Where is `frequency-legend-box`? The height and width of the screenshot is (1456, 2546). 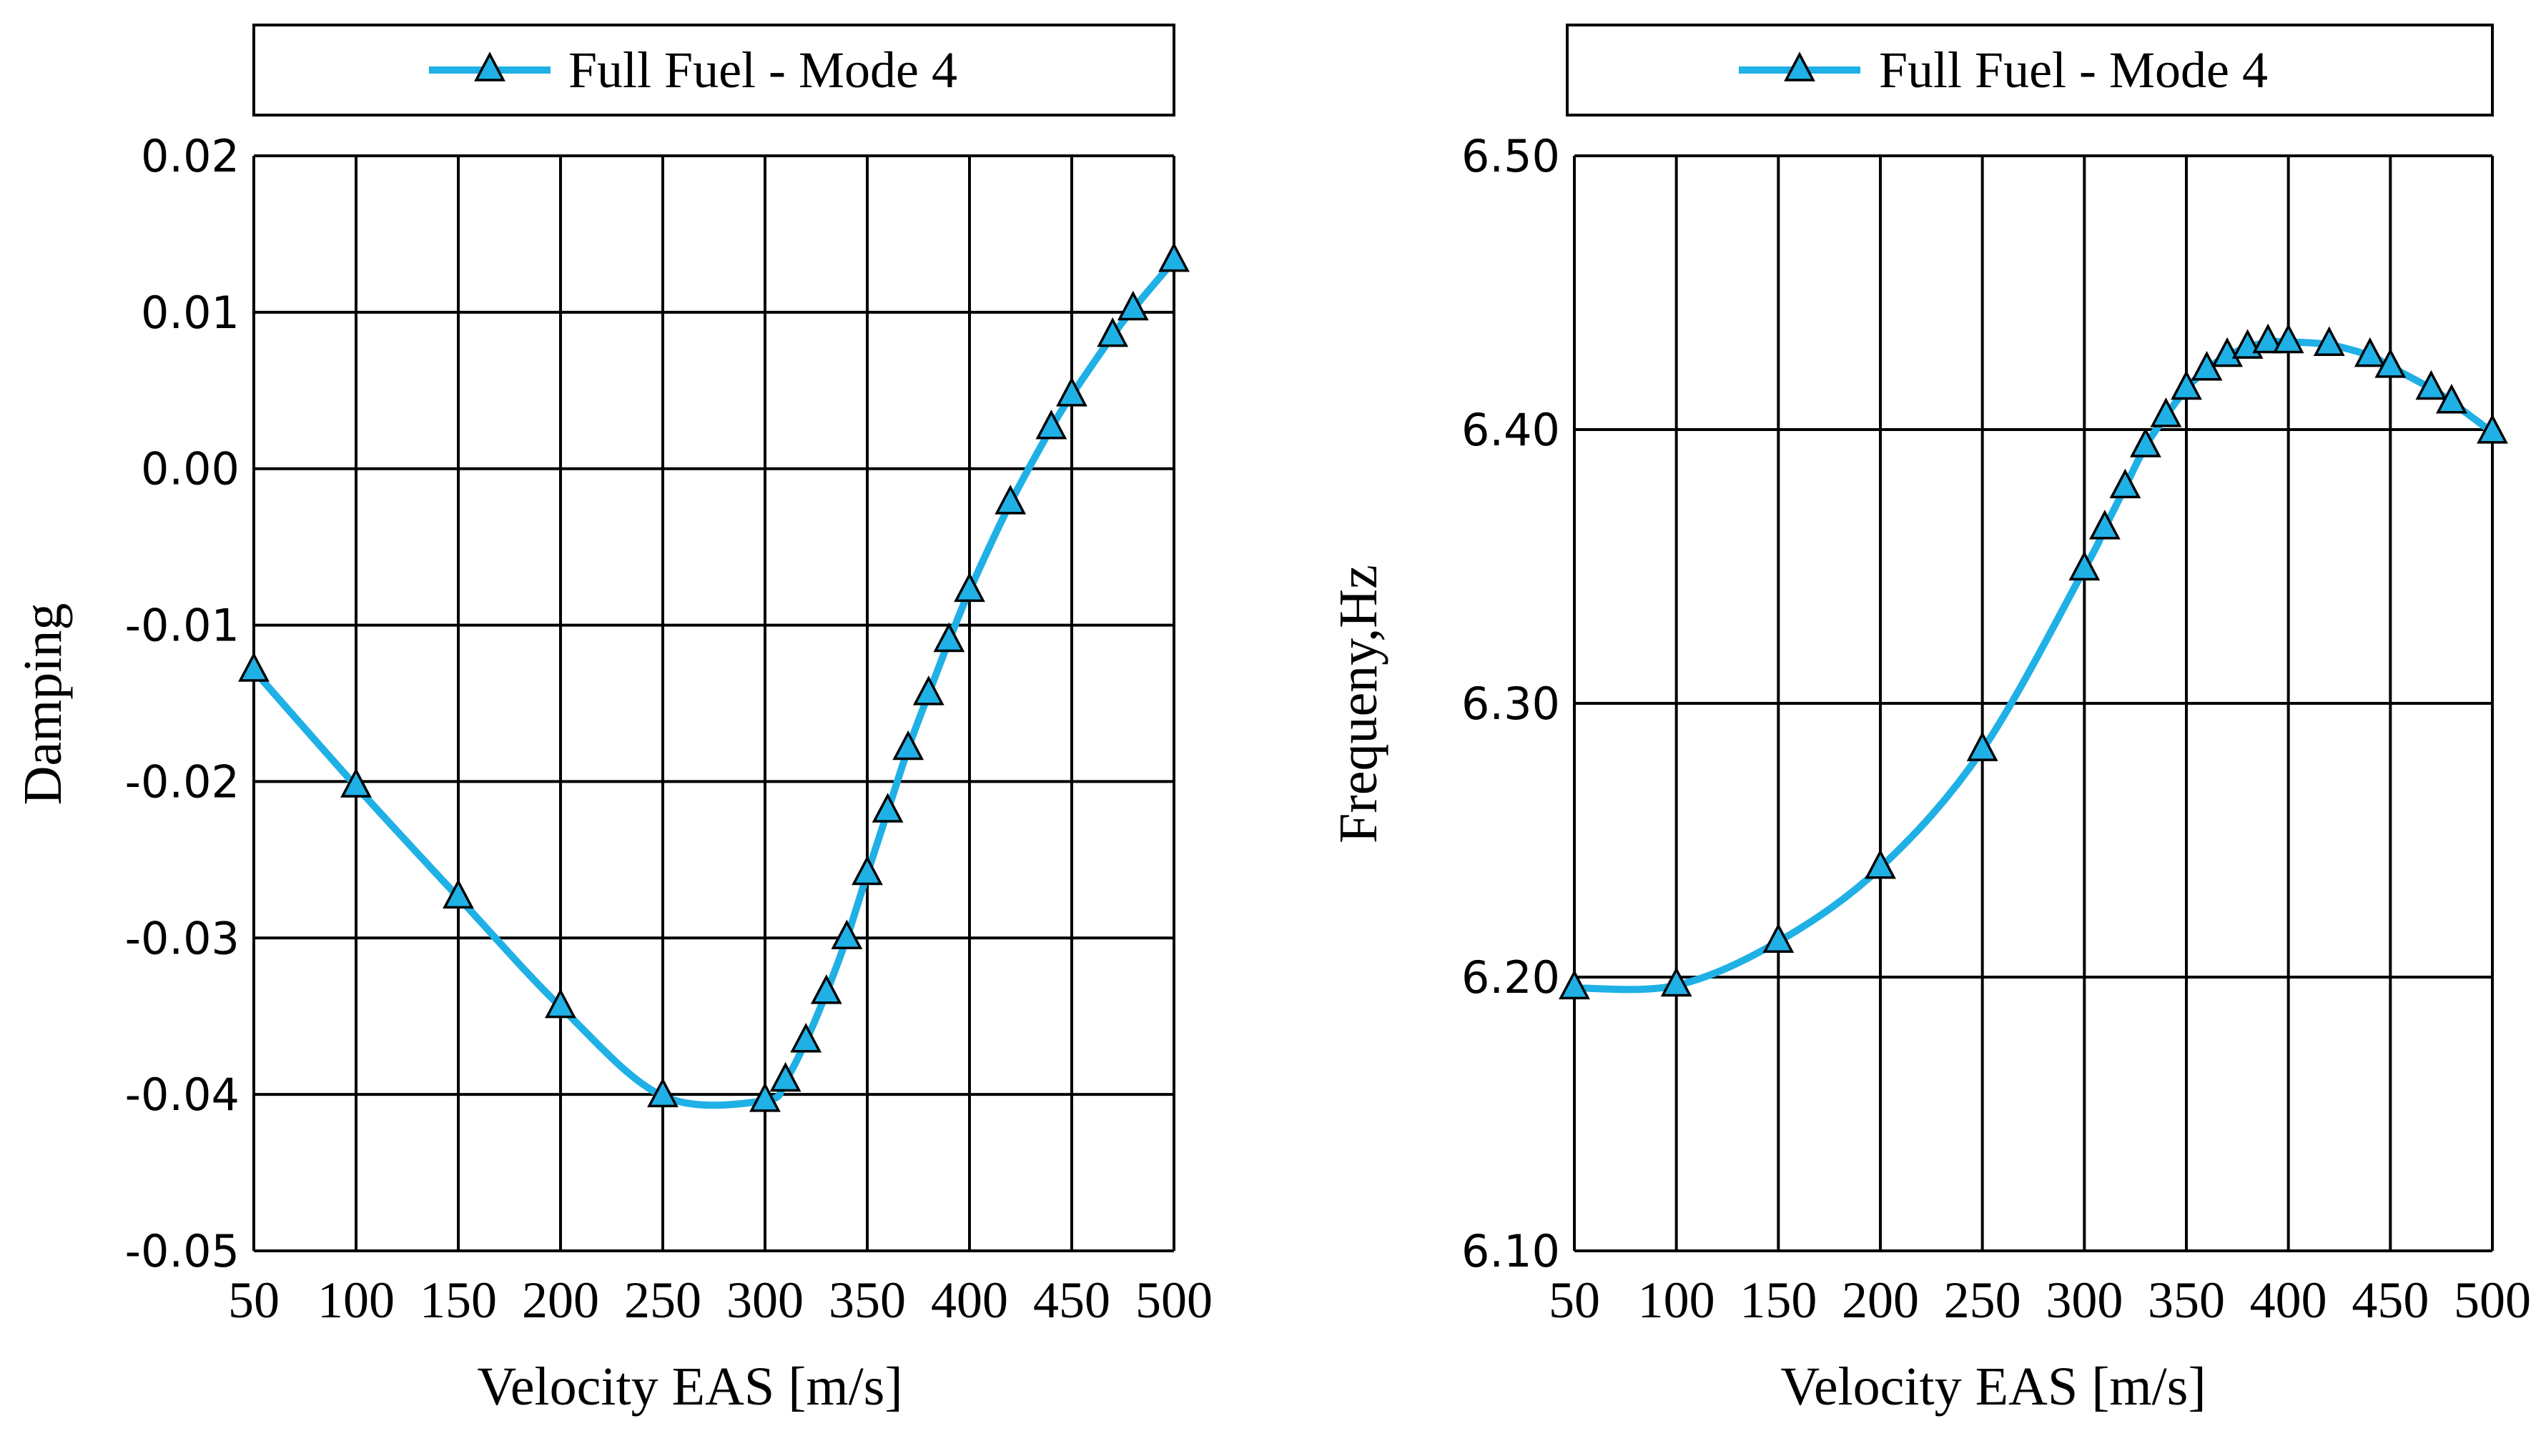
frequency-legend-box is located at coordinates (2030, 70).